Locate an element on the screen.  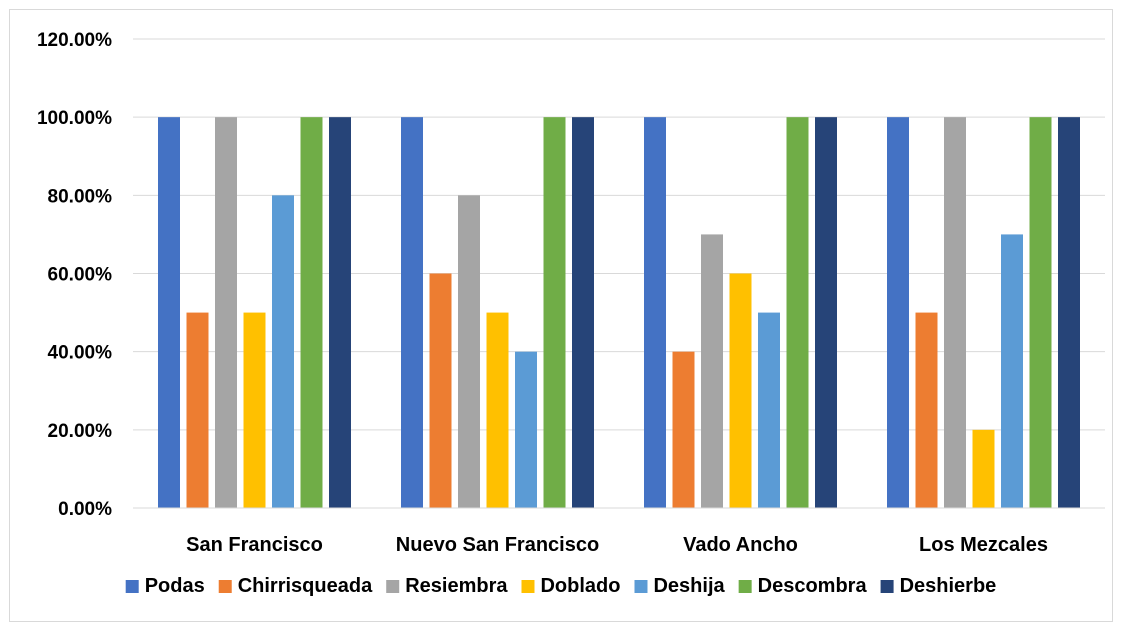
category-label: Vado Ancho is located at coordinates (740, 545).